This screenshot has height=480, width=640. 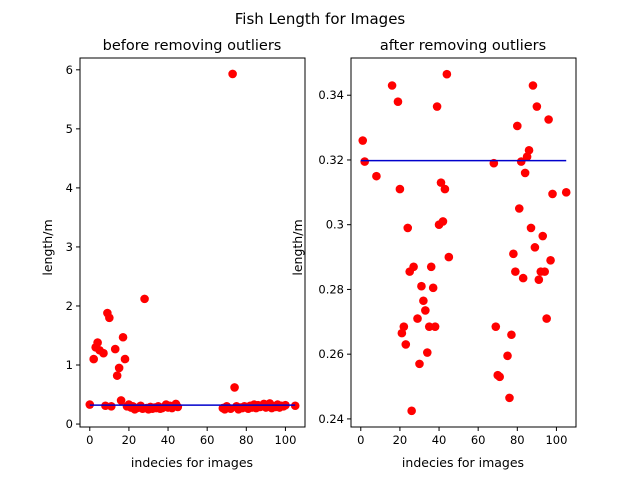 I want to click on chart-title: before removing outliers, so click(x=192, y=46).